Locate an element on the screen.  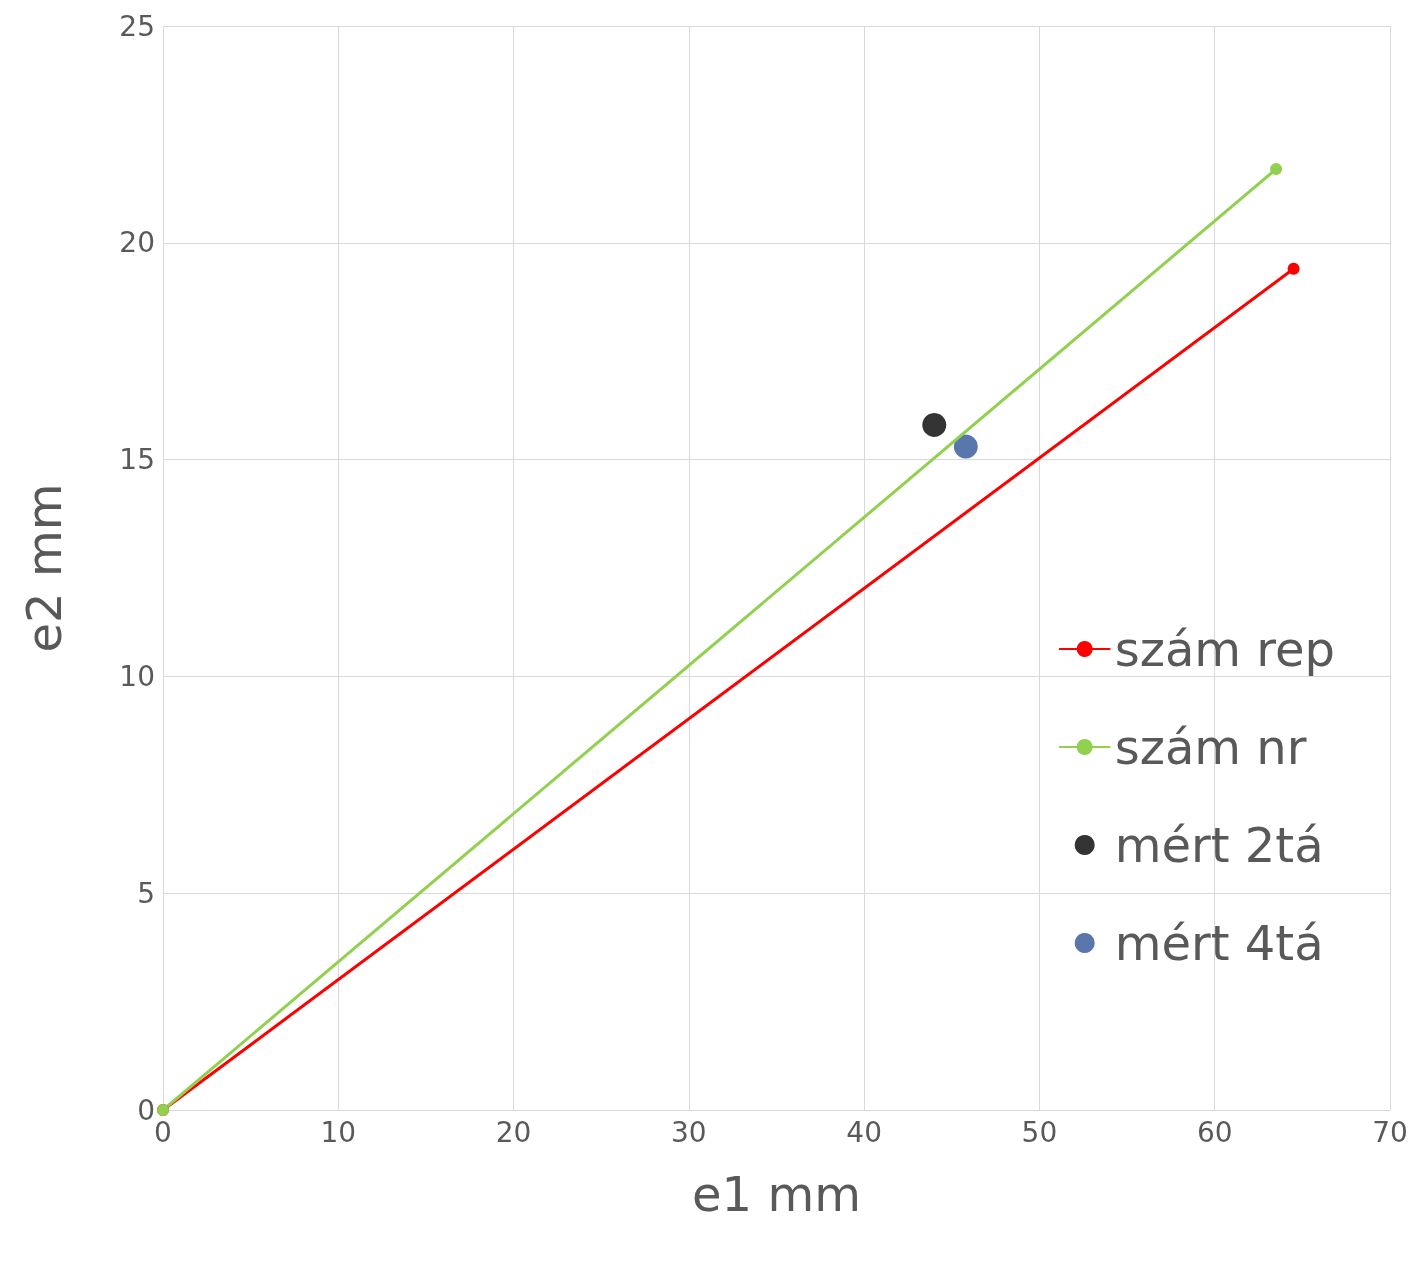
legend-label: mért 2tá is located at coordinates (1219, 845).